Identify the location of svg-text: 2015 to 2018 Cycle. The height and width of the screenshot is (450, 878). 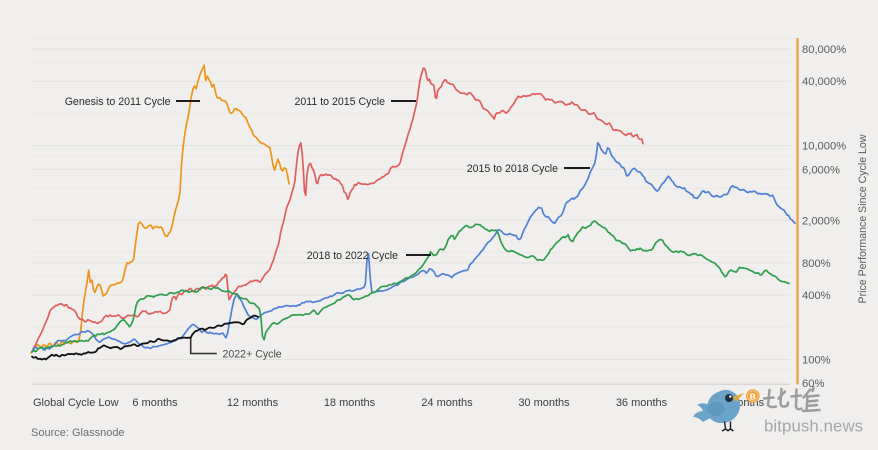
(512, 169).